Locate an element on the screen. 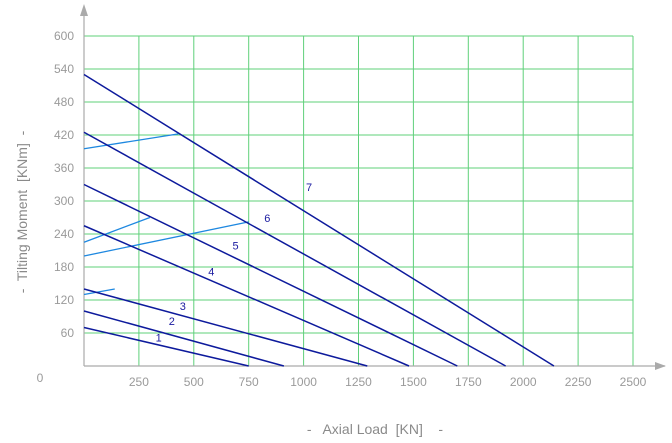  x-tick-label: 500 is located at coordinates (194, 382).